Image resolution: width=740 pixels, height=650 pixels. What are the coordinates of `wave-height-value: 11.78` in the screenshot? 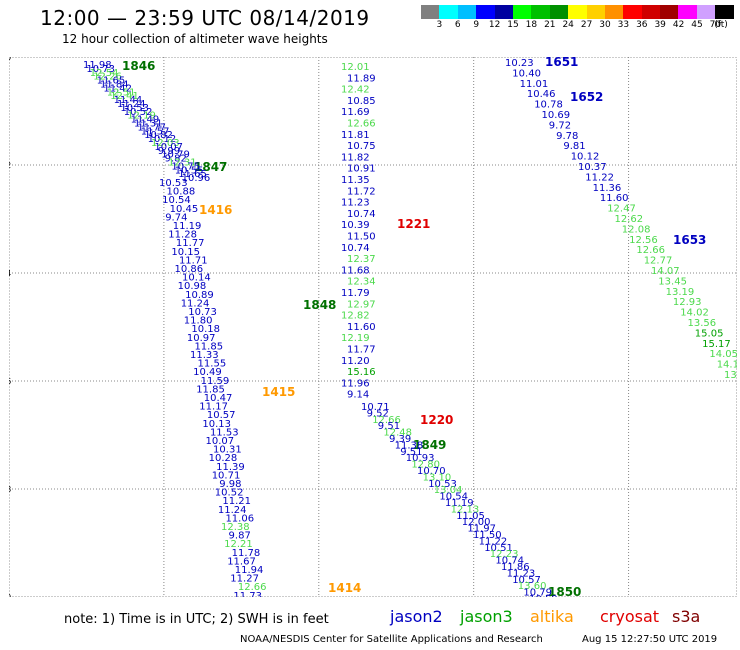 It's located at (246, 553).